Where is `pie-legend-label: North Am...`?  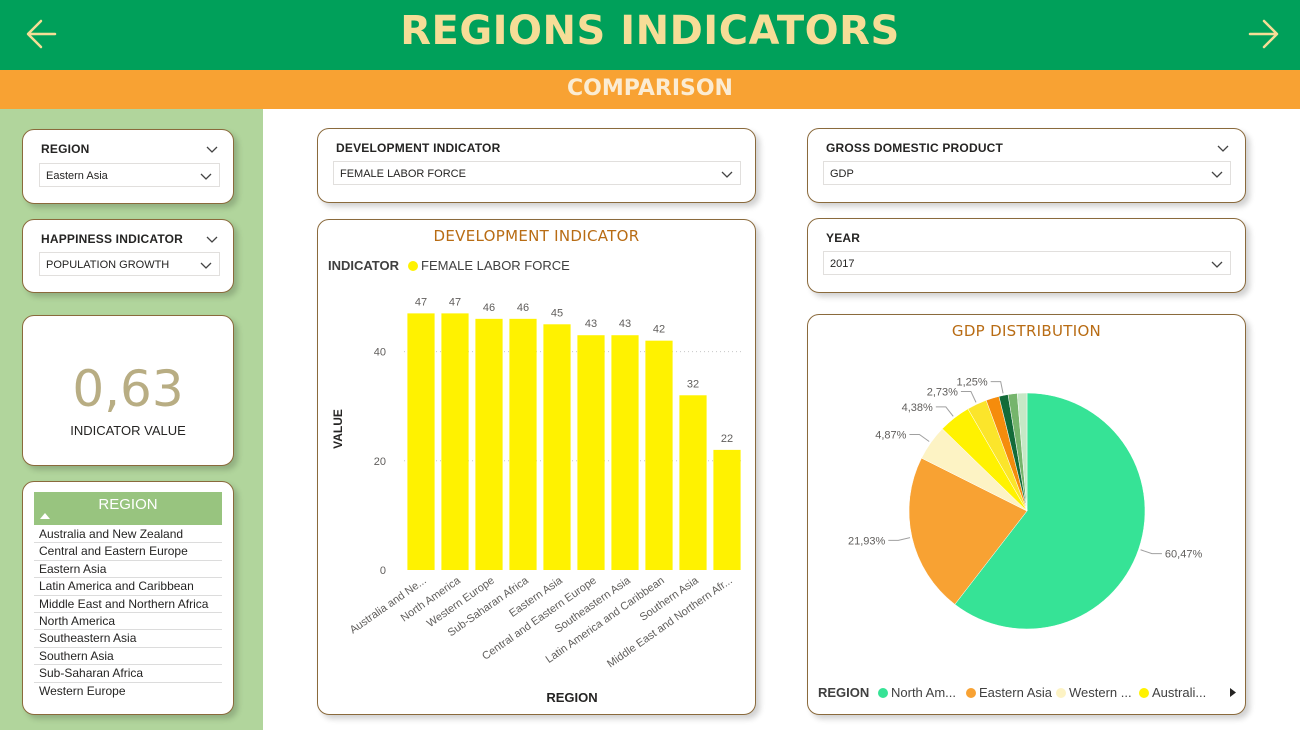 pie-legend-label: North Am... is located at coordinates (924, 692).